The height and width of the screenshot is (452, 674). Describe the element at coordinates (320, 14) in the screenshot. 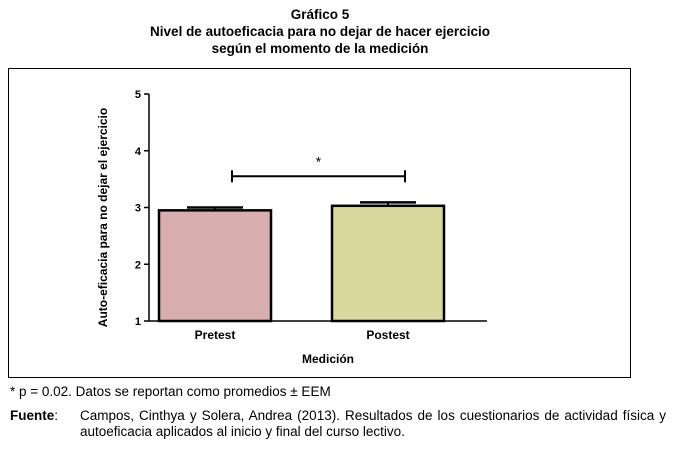

I see `figure-number: Gráfico 5` at that location.